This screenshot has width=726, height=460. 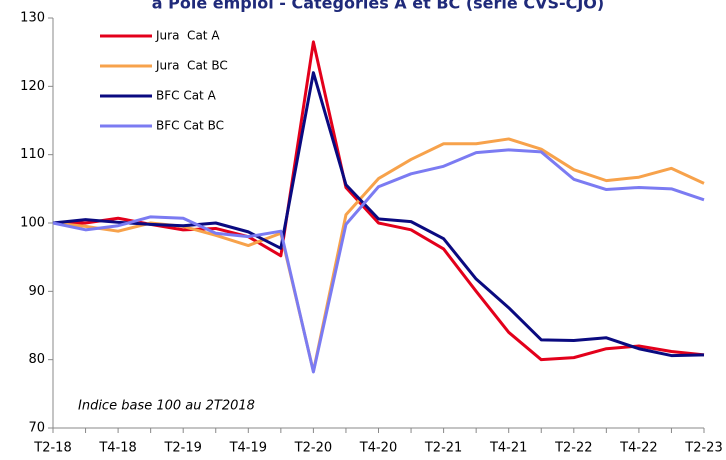 I want to click on legend-label: BFC Cat BC, so click(x=190, y=126).